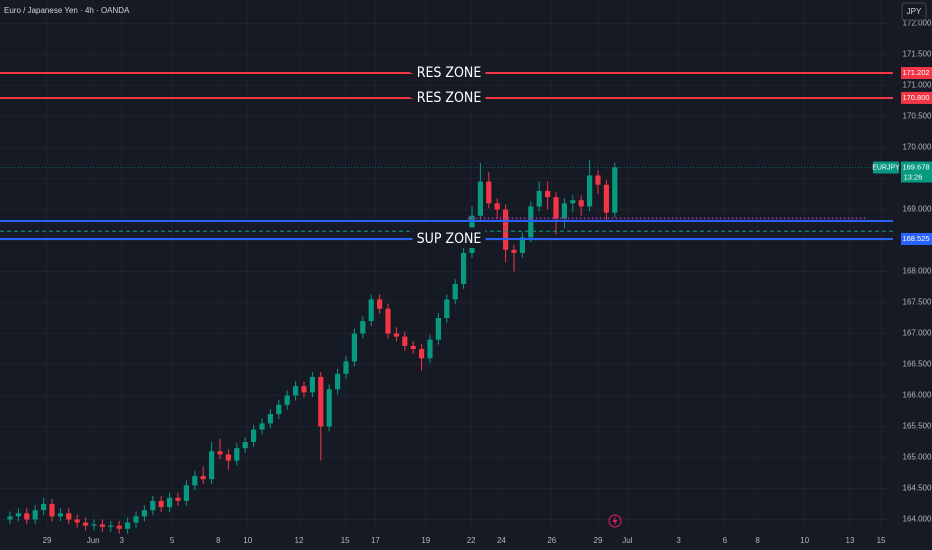 The image size is (932, 550). I want to click on y-tick-label: 172.000, so click(917, 23).